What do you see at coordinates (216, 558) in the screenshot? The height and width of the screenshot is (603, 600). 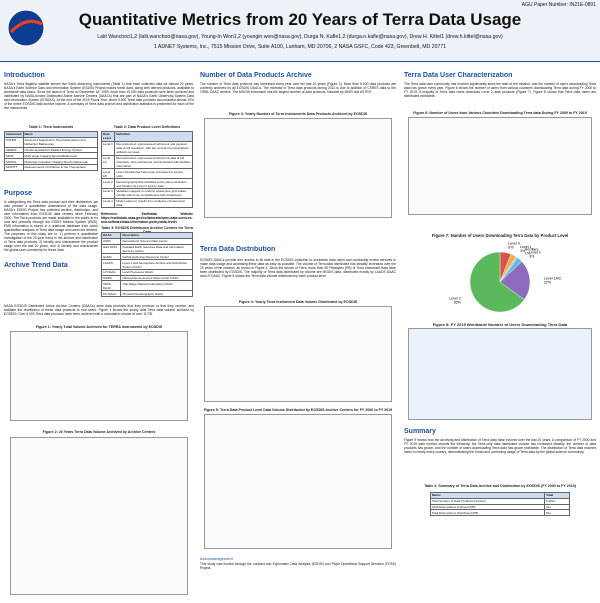 I see `section-heading: Acknowledgement` at bounding box center [216, 558].